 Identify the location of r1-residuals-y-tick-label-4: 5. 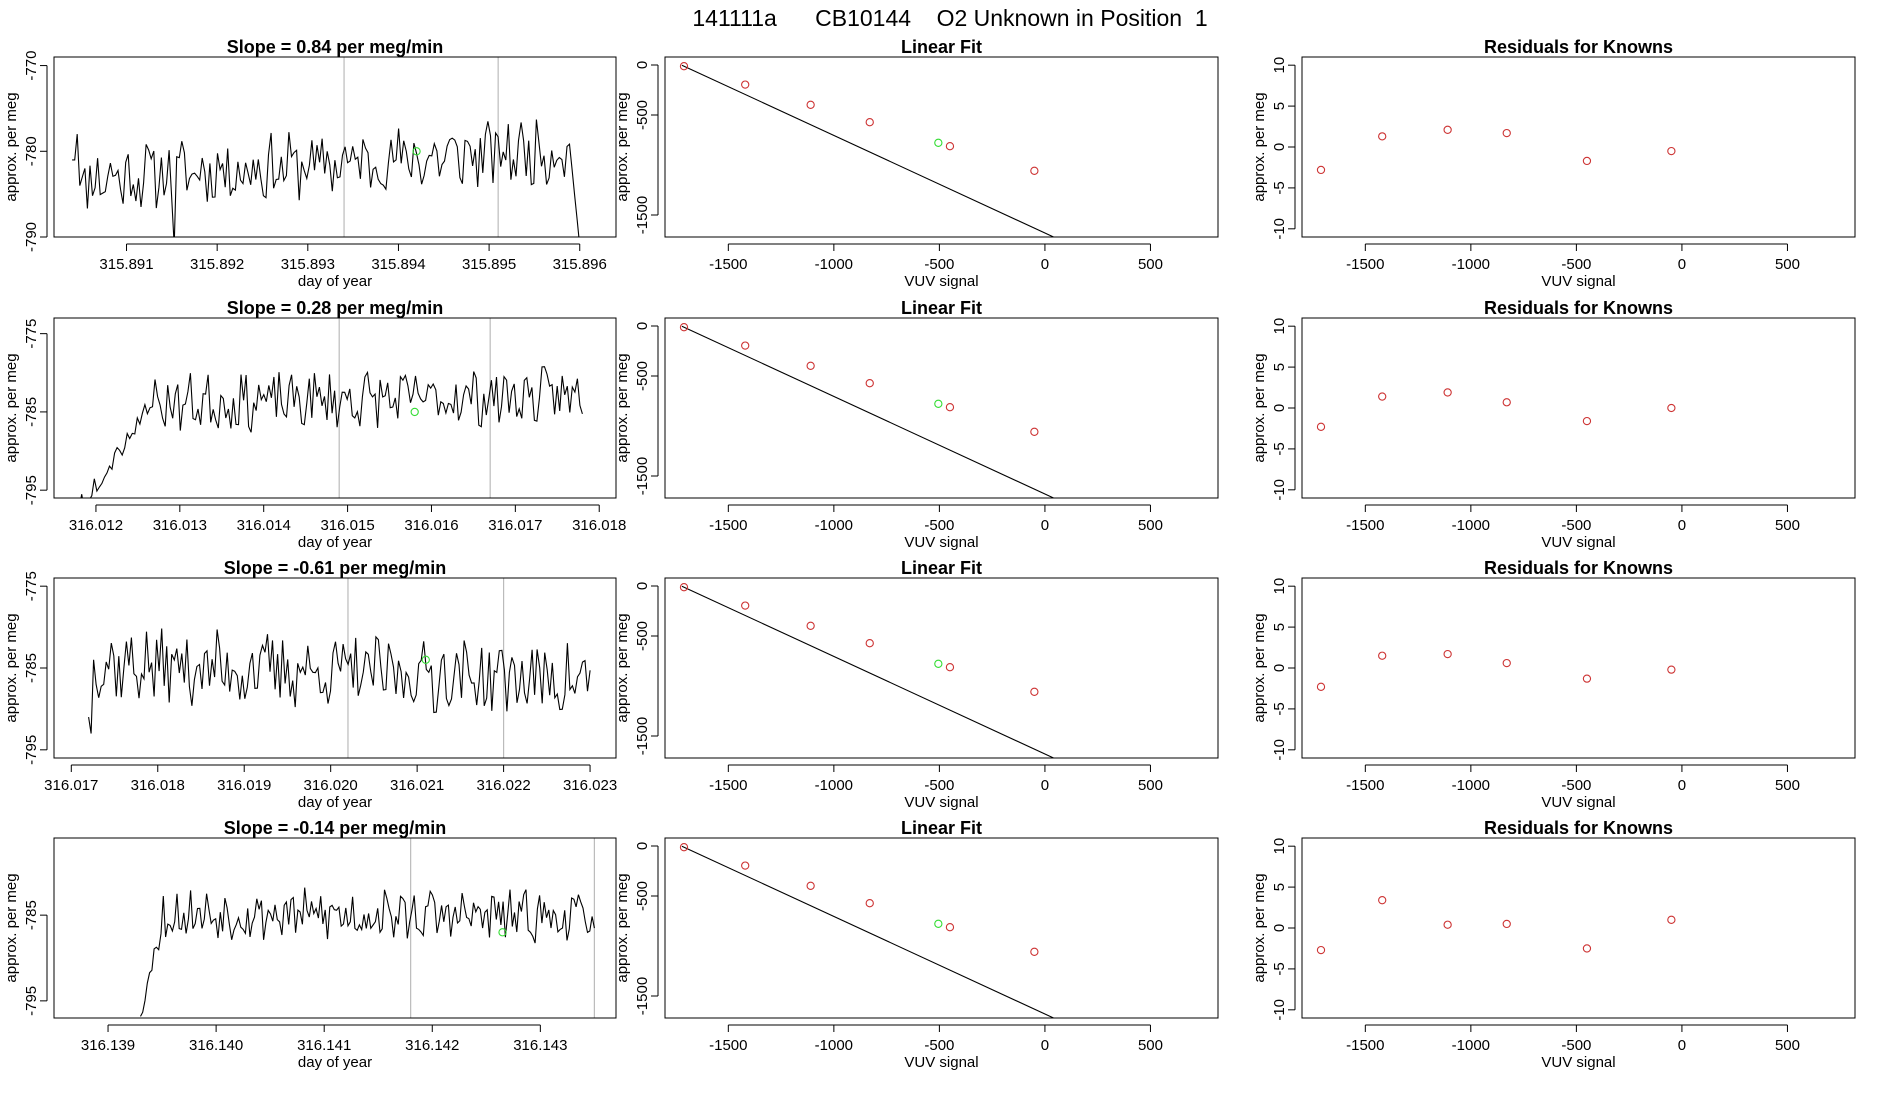
(1279, 106).